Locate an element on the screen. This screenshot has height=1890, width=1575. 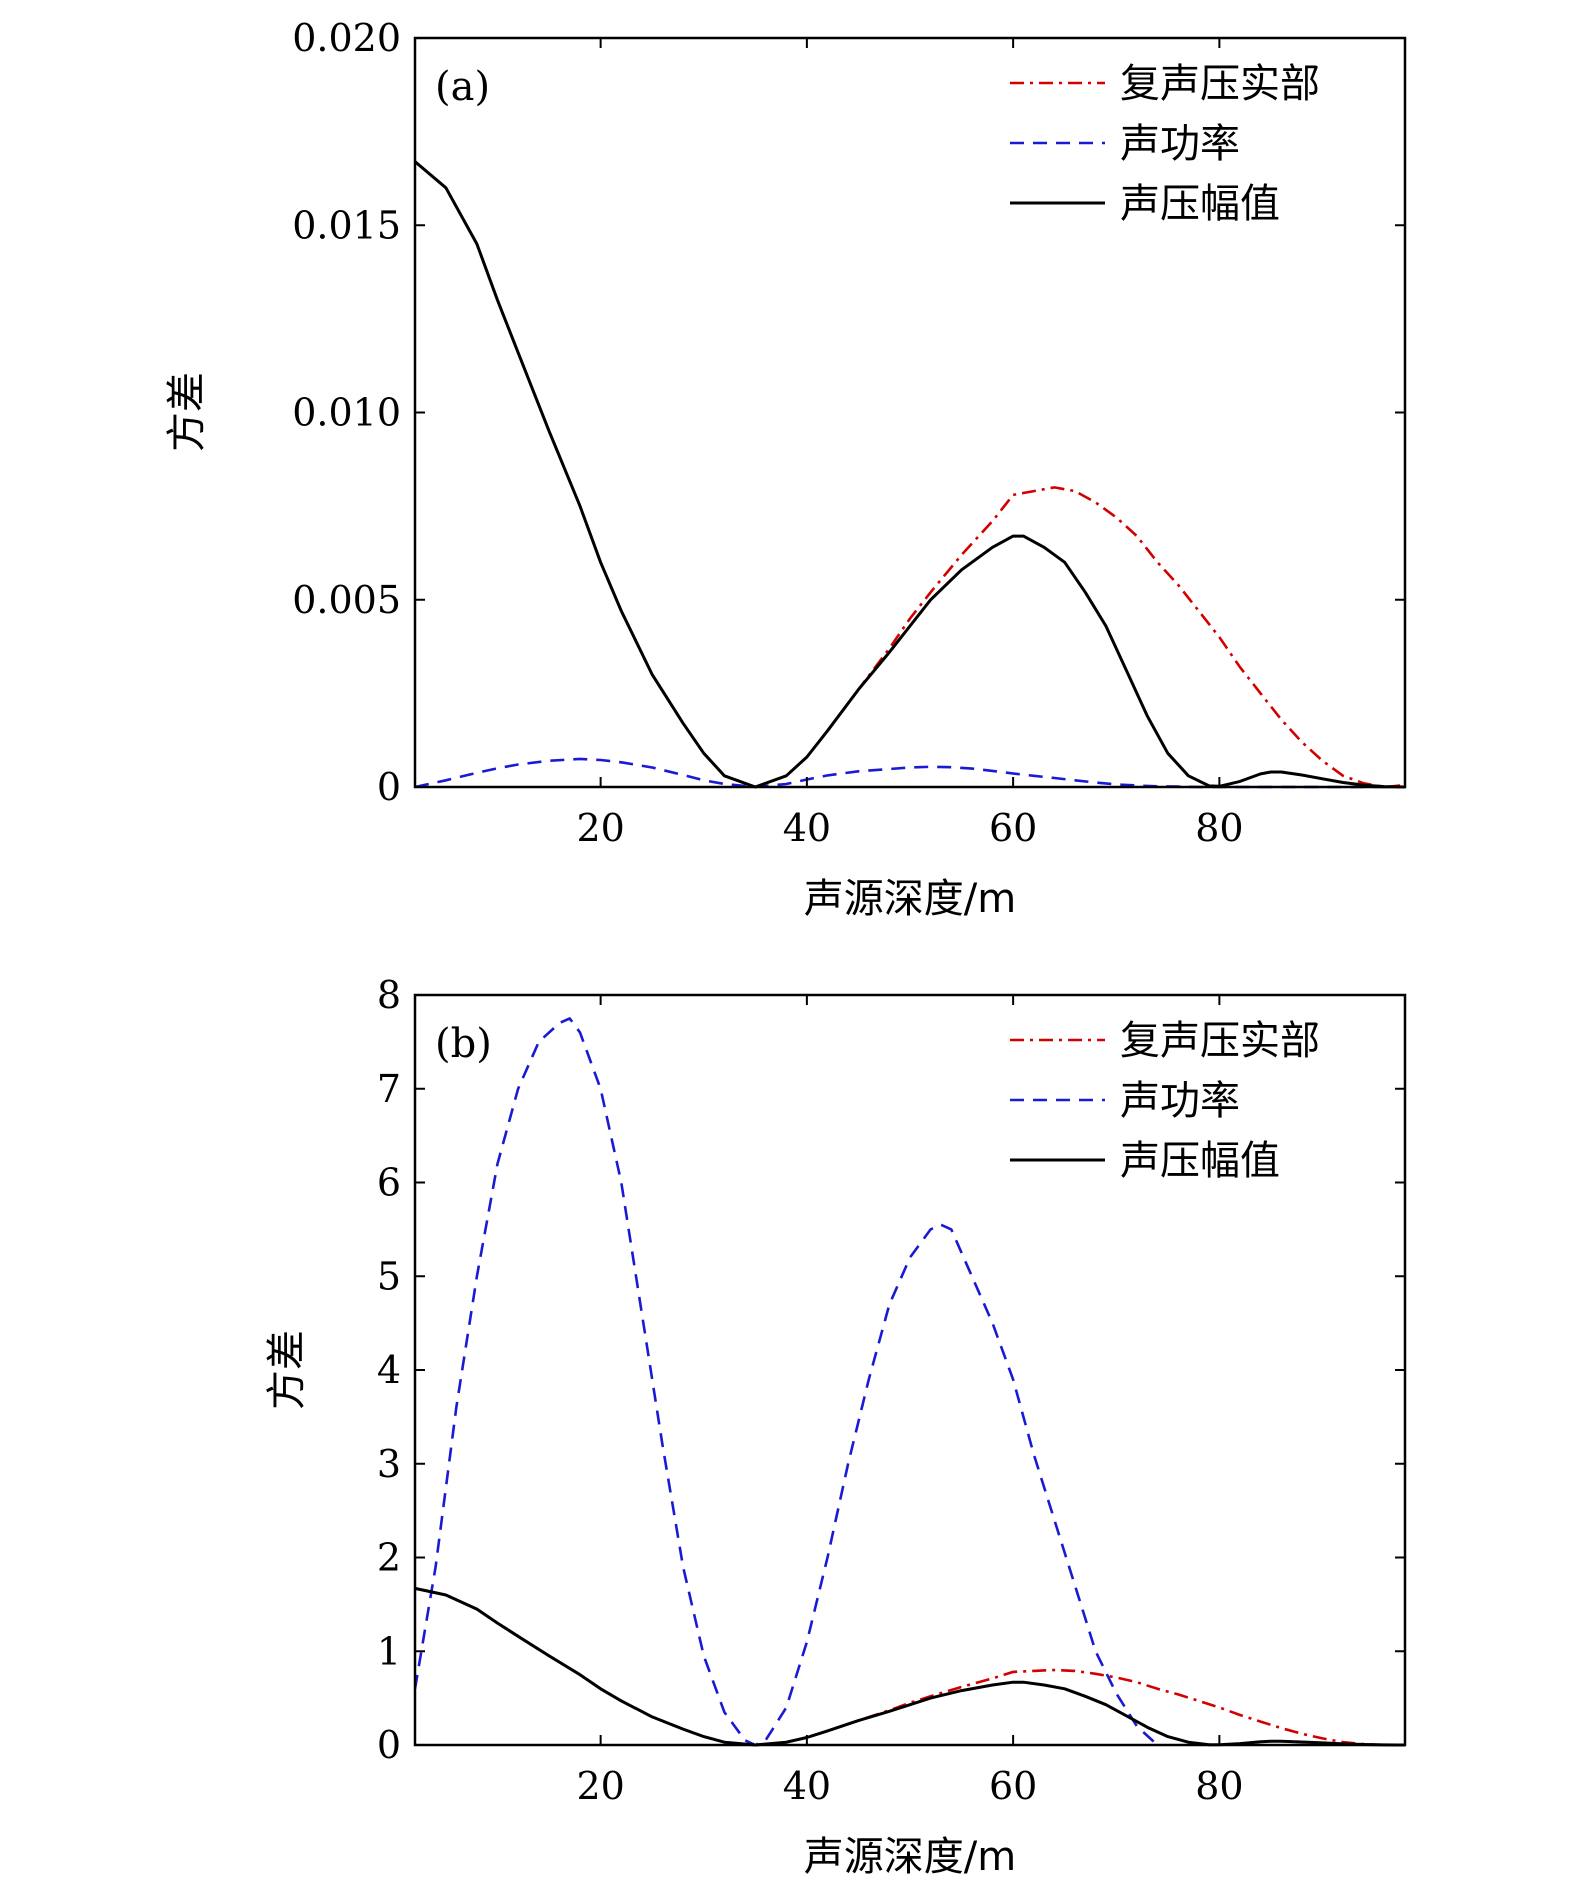
panel-label: (b) is located at coordinates (463, 1044).